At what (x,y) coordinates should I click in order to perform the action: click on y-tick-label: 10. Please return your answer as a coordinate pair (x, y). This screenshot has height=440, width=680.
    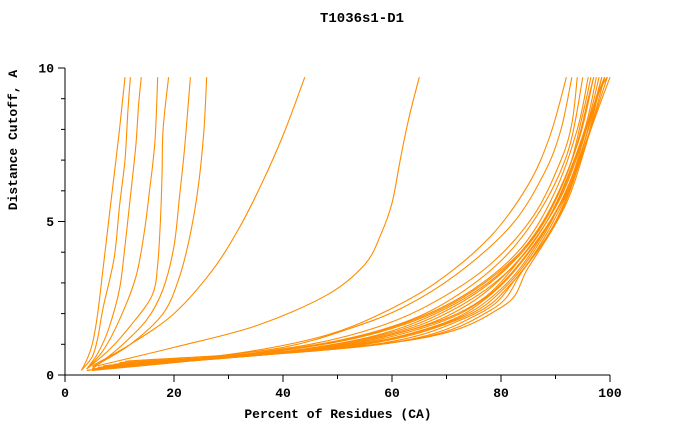
    Looking at the image, I should click on (46, 69).